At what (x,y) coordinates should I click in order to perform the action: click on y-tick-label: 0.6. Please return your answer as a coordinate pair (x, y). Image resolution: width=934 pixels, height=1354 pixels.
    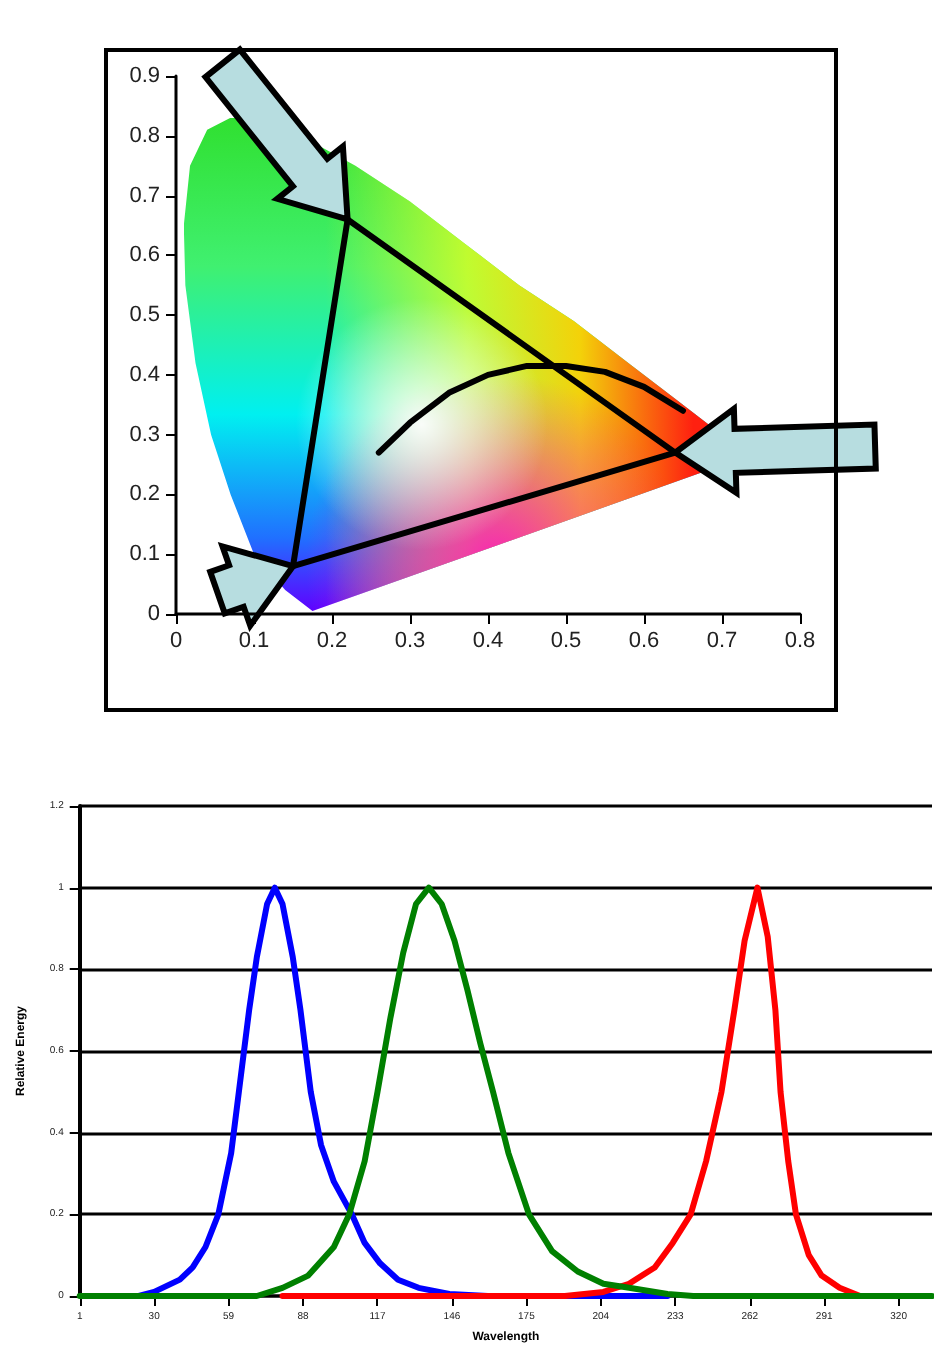
    Looking at the image, I should click on (144, 255).